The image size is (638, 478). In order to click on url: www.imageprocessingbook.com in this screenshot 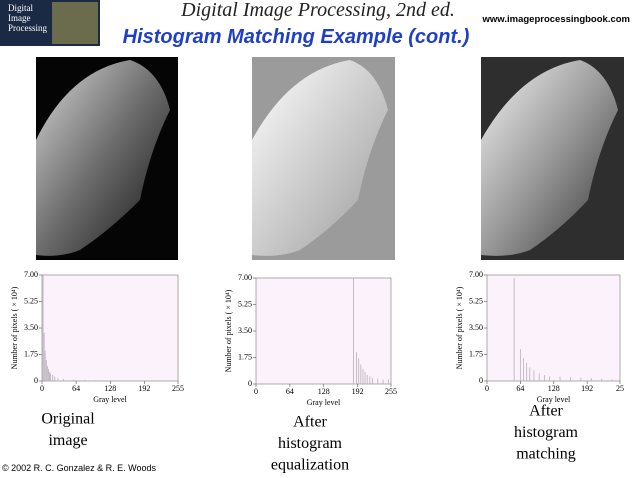, I will do `click(556, 19)`.